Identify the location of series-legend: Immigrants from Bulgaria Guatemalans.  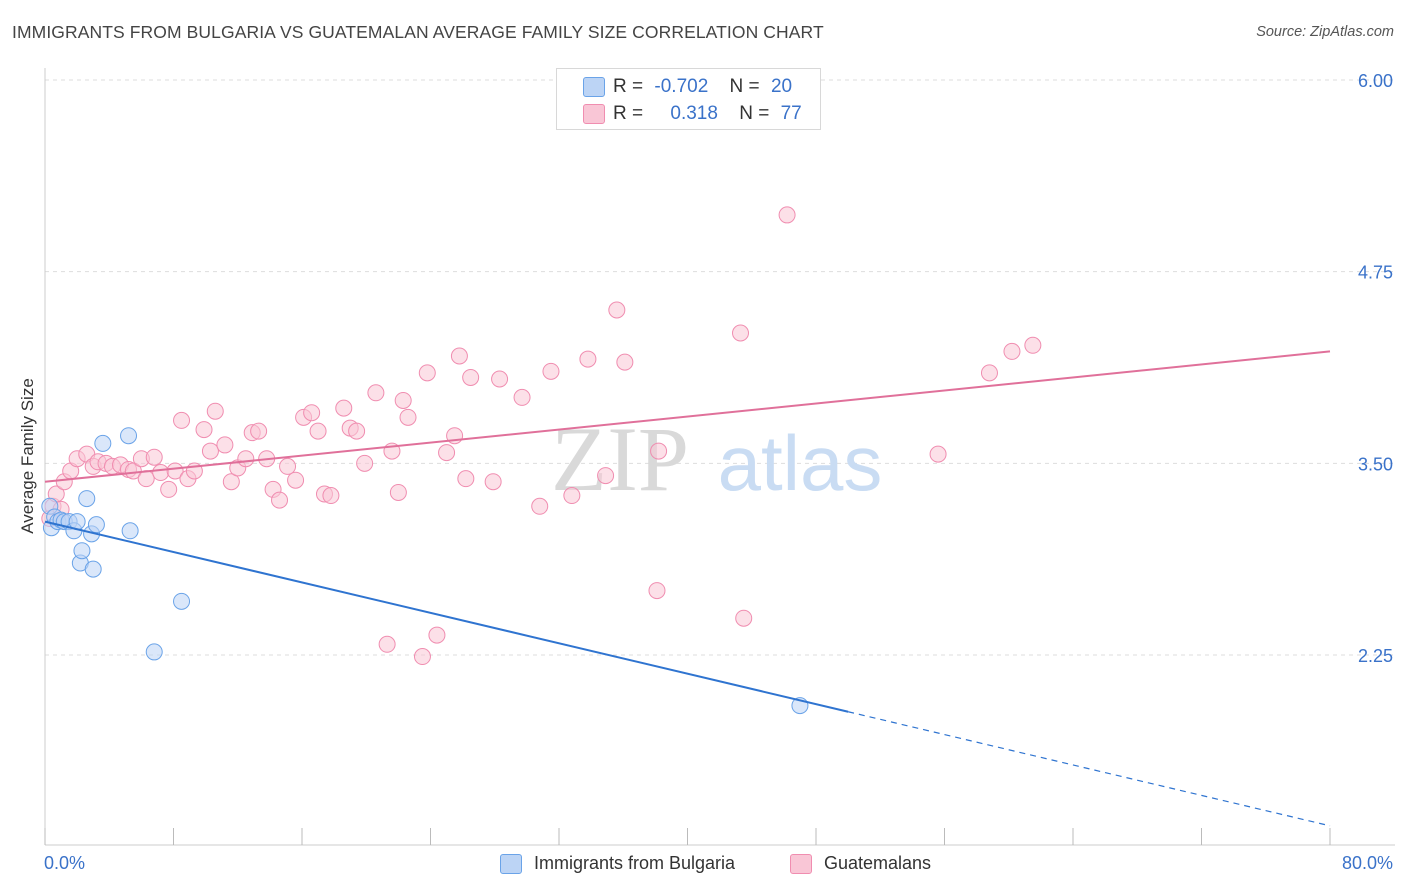
(703, 865).